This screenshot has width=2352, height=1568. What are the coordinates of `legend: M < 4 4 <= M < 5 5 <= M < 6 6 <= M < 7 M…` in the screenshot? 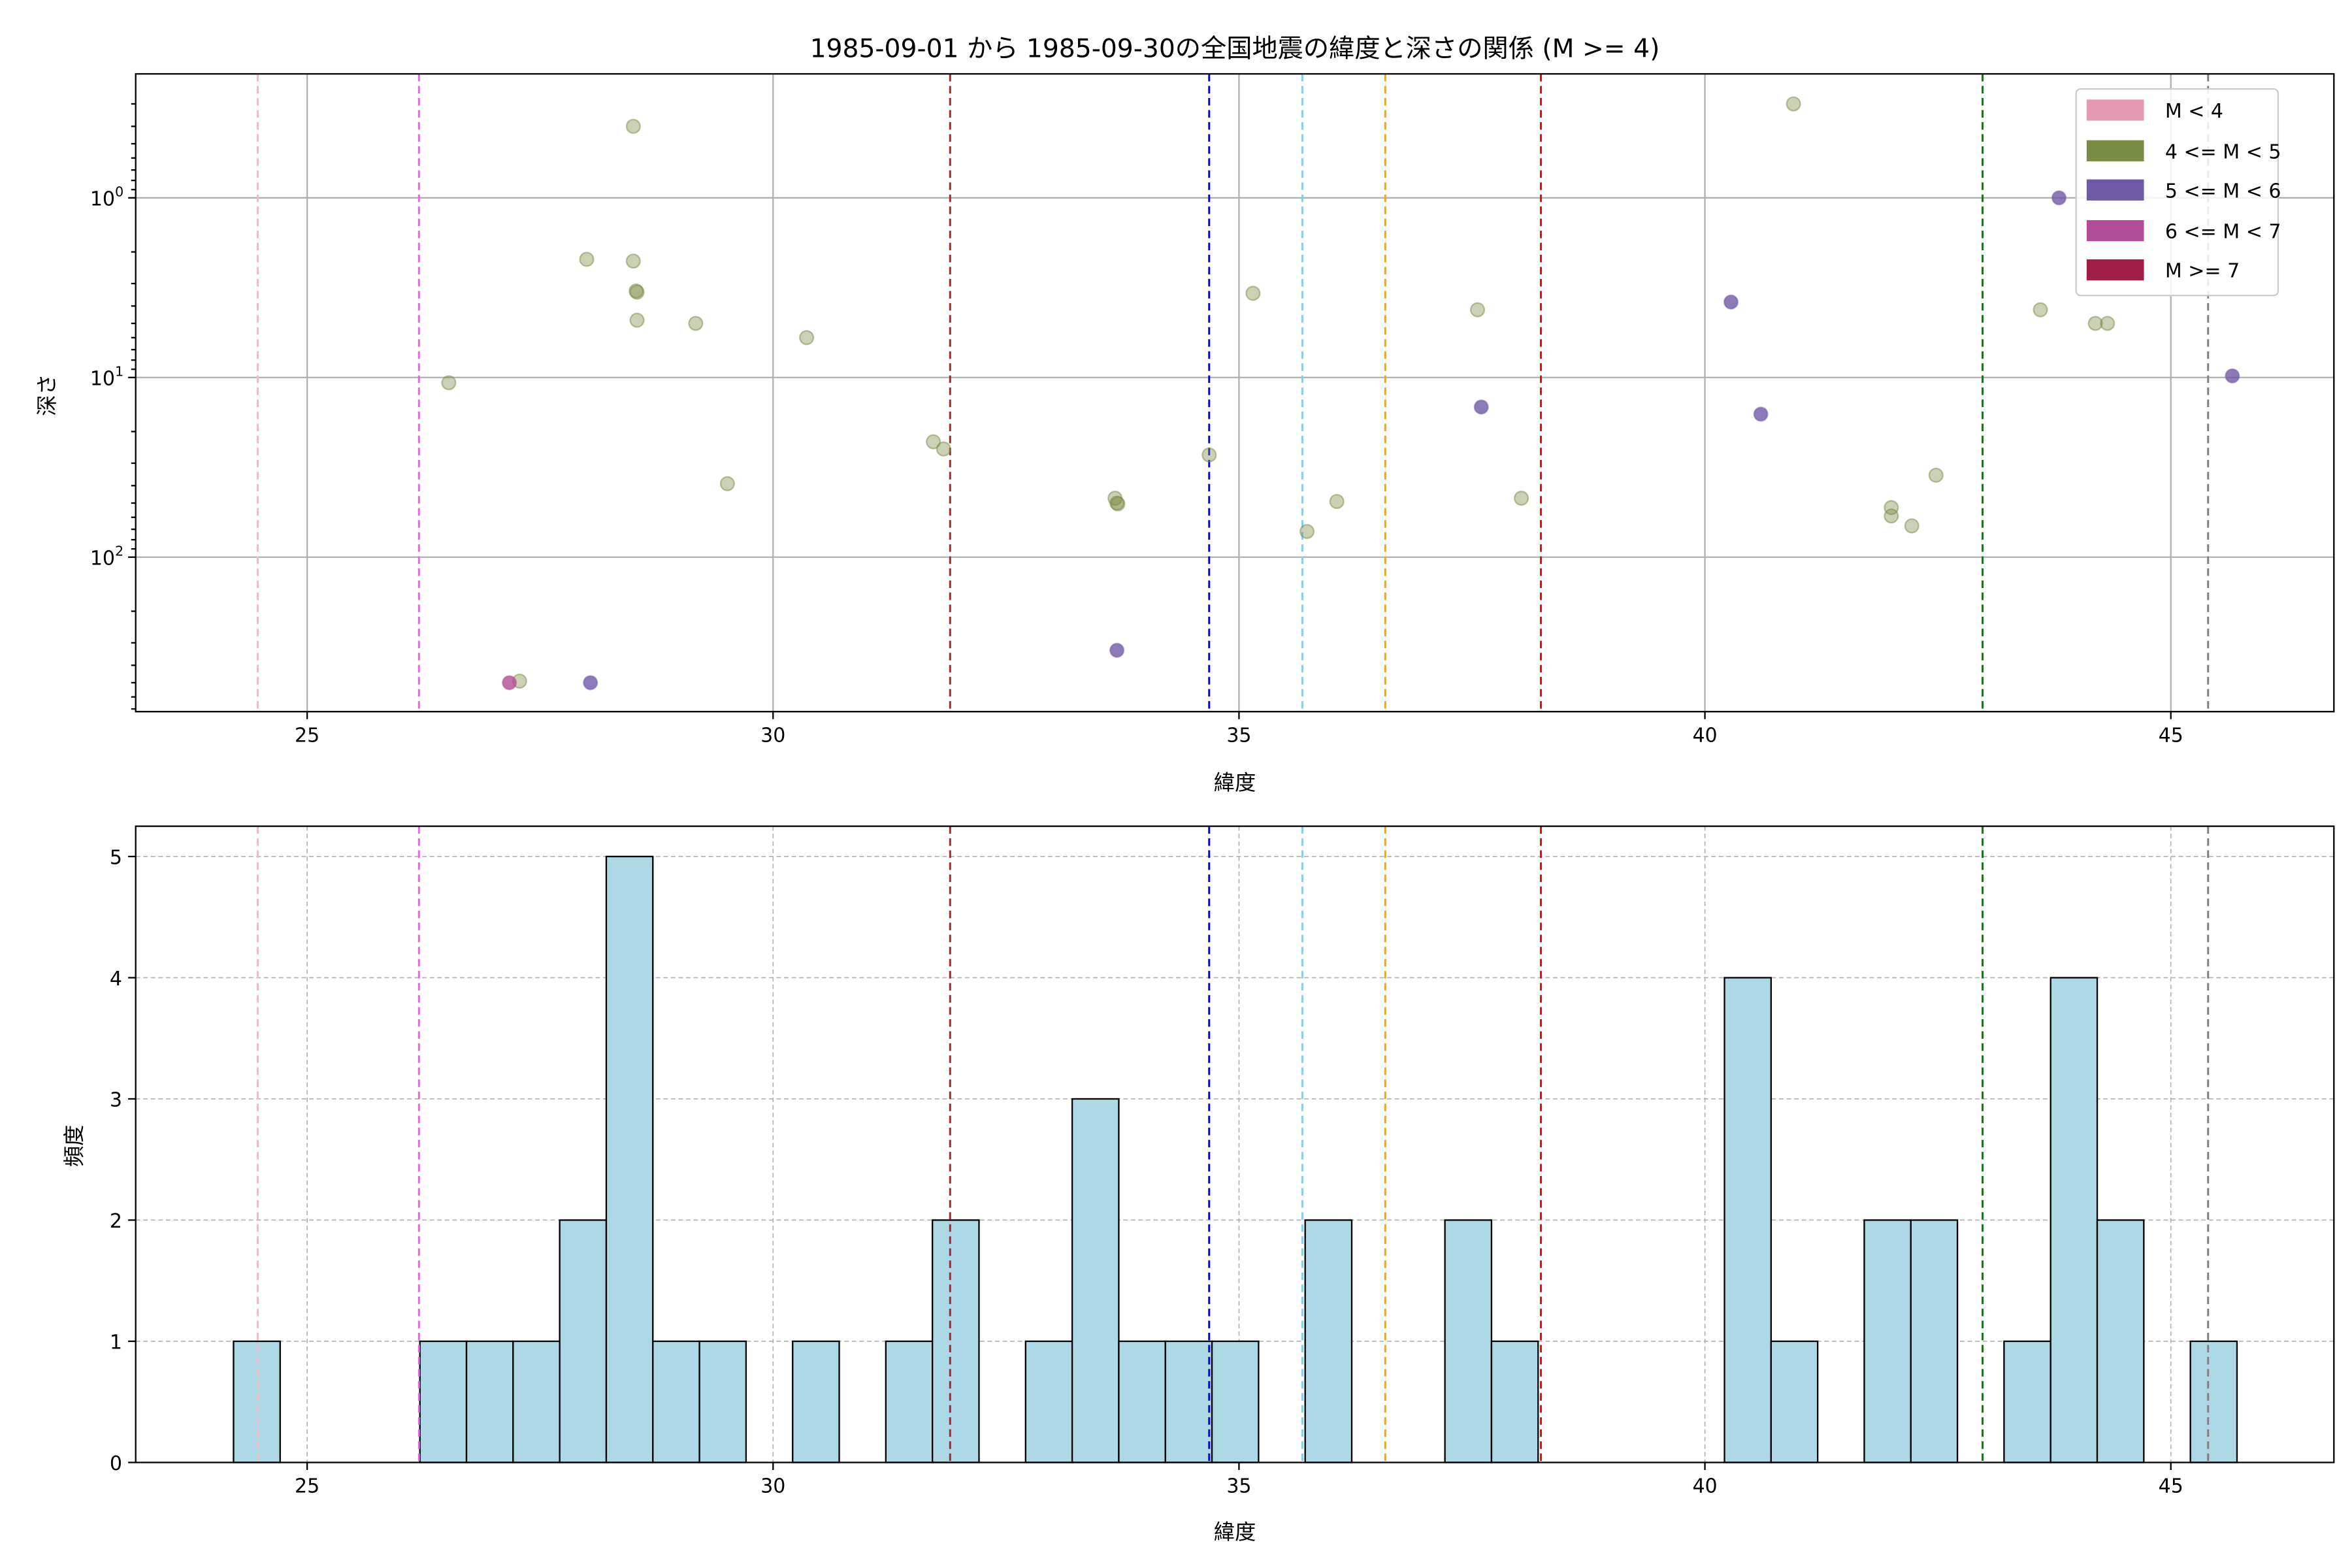 It's located at (2178, 192).